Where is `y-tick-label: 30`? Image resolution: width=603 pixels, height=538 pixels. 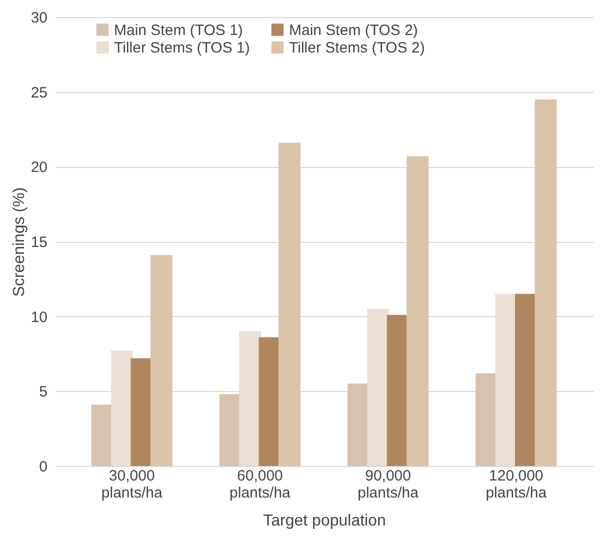 y-tick-label: 30 is located at coordinates (39, 18).